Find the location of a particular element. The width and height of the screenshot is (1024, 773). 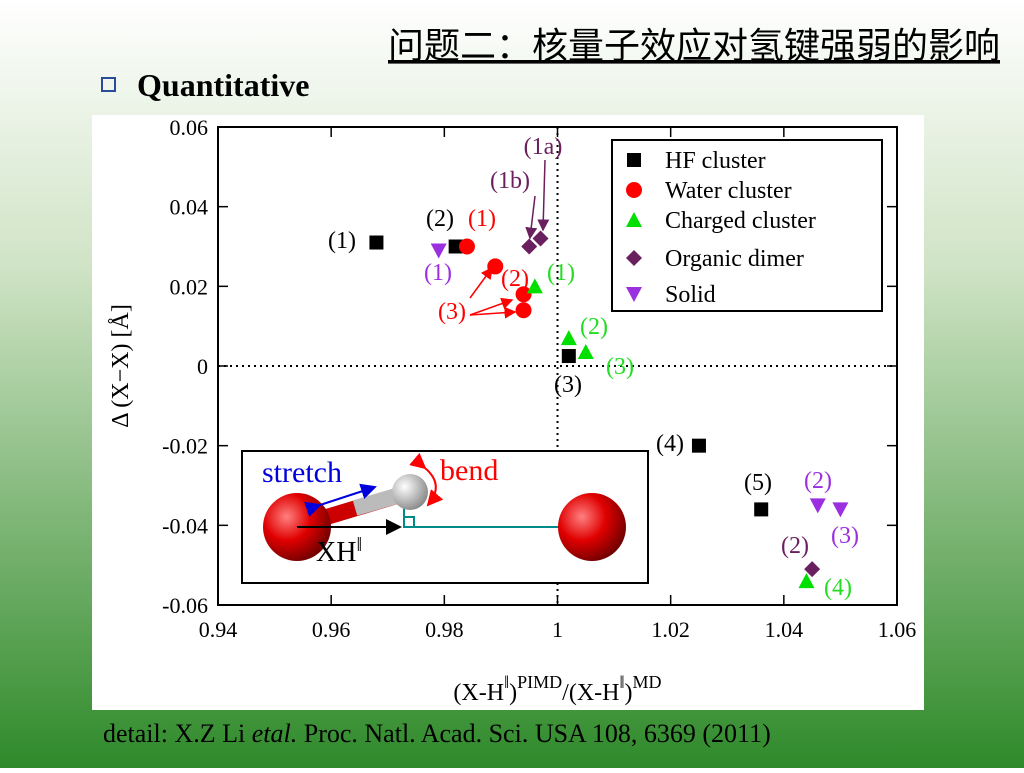

xh-label: XH‖ is located at coordinates (339, 551).